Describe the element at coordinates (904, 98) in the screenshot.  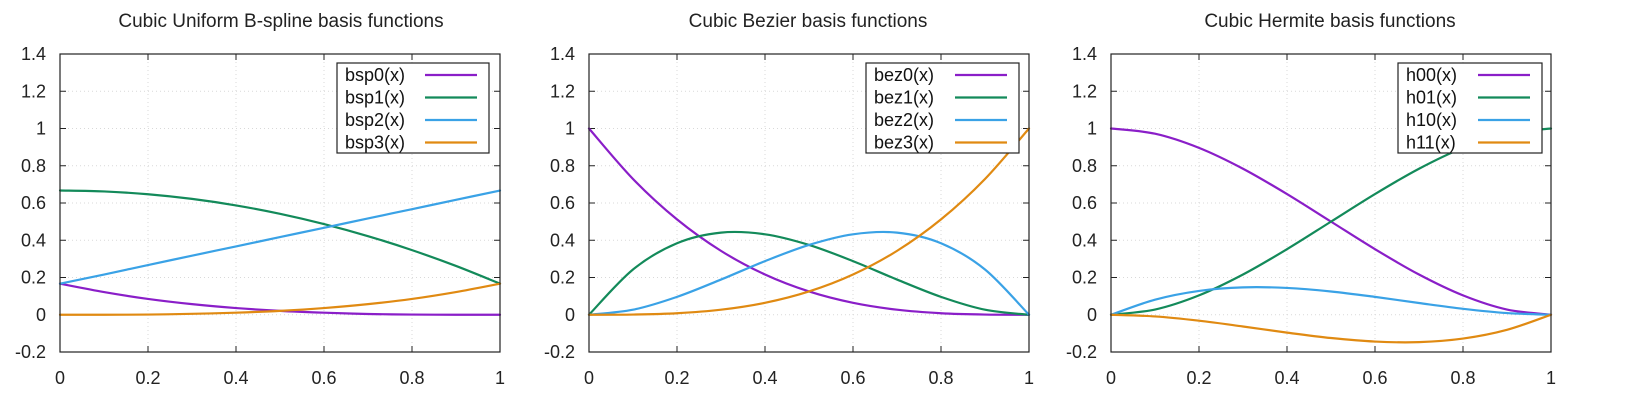
I see `legend-label: bez1(x)` at that location.